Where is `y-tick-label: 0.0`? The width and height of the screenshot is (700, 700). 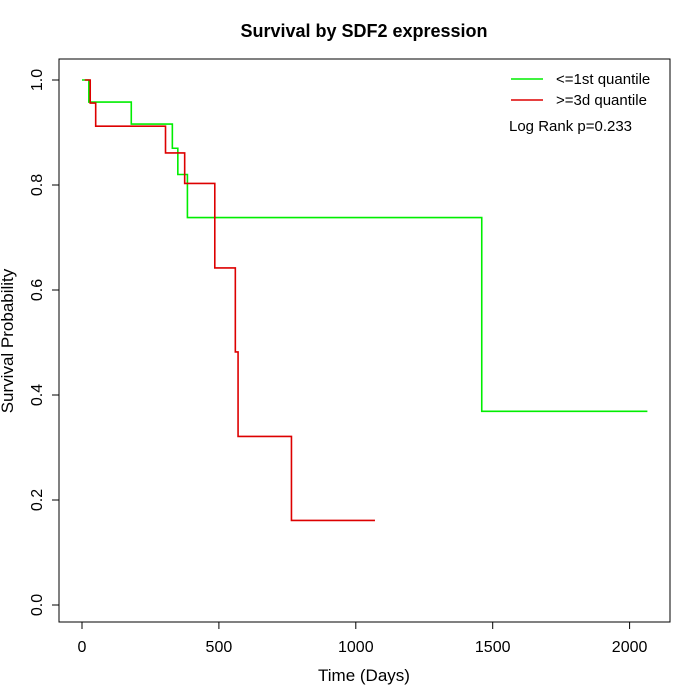 y-tick-label: 0.0 is located at coordinates (37, 605).